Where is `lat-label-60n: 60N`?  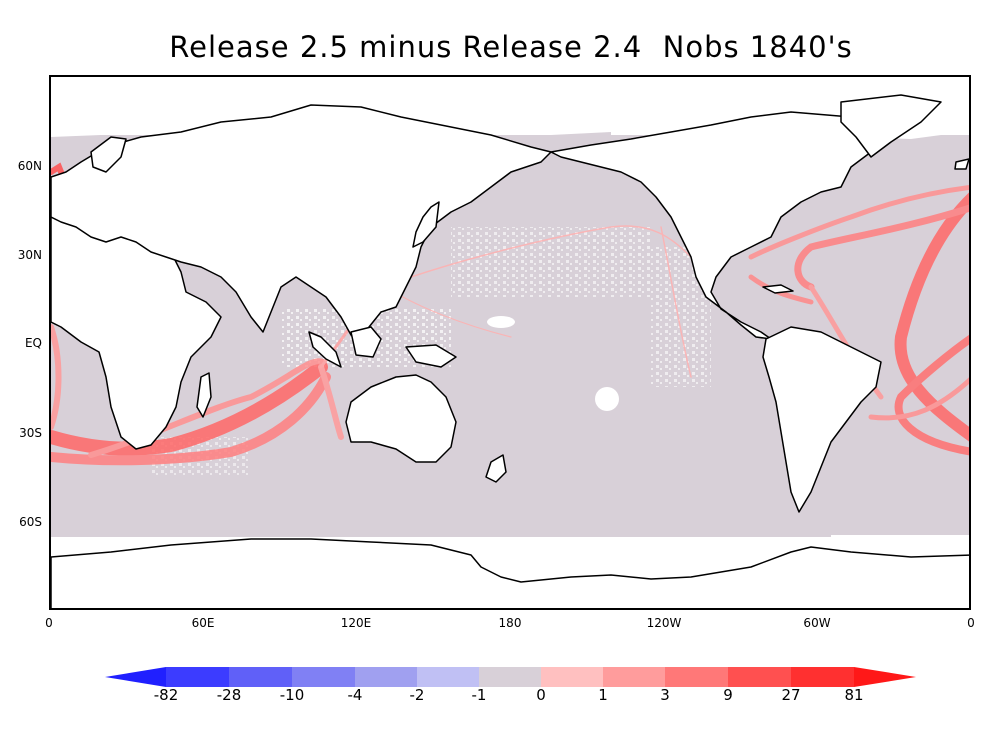
lat-label-60n: 60N is located at coordinates (29, 166).